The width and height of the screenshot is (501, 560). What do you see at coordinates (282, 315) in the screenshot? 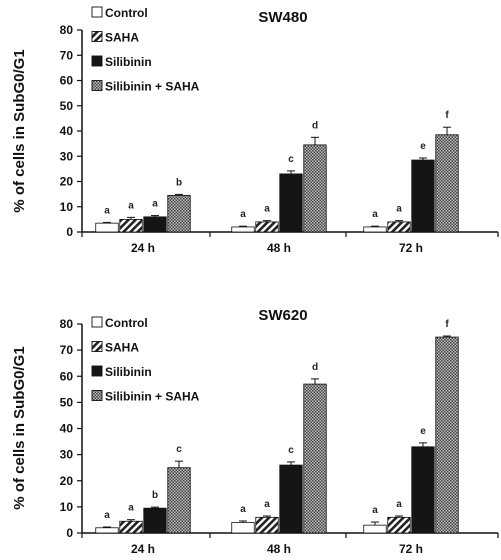
I see `chart-title: SW620` at bounding box center [282, 315].